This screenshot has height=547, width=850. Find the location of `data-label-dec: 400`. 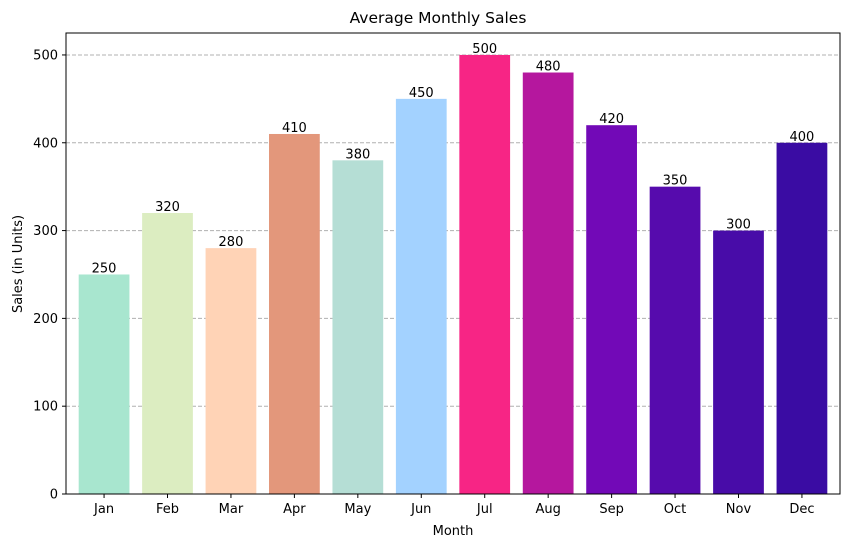

data-label-dec: 400 is located at coordinates (802, 137).